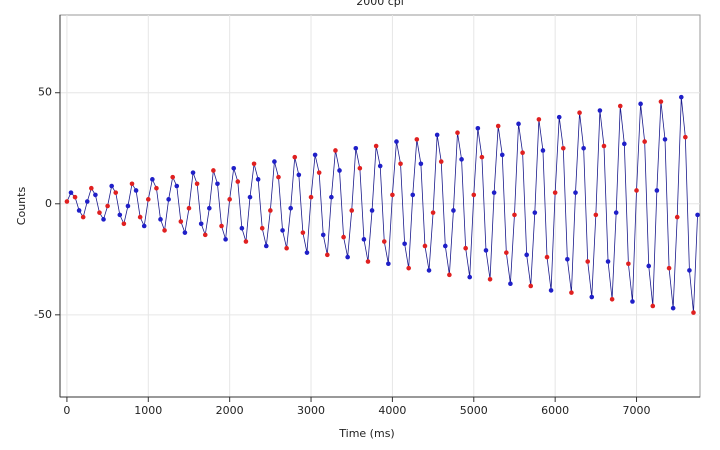  I want to click on x-tick-label: 1000, so click(148, 410).